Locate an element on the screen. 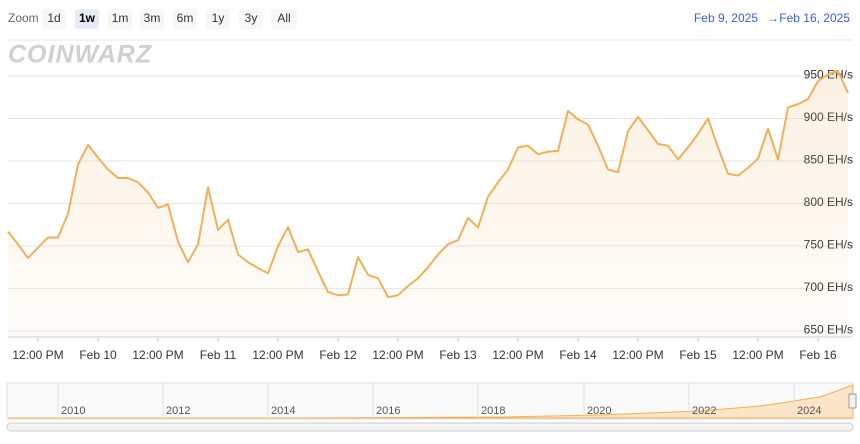 The height and width of the screenshot is (444, 860). zoom-button-label: 3y is located at coordinates (251, 18).